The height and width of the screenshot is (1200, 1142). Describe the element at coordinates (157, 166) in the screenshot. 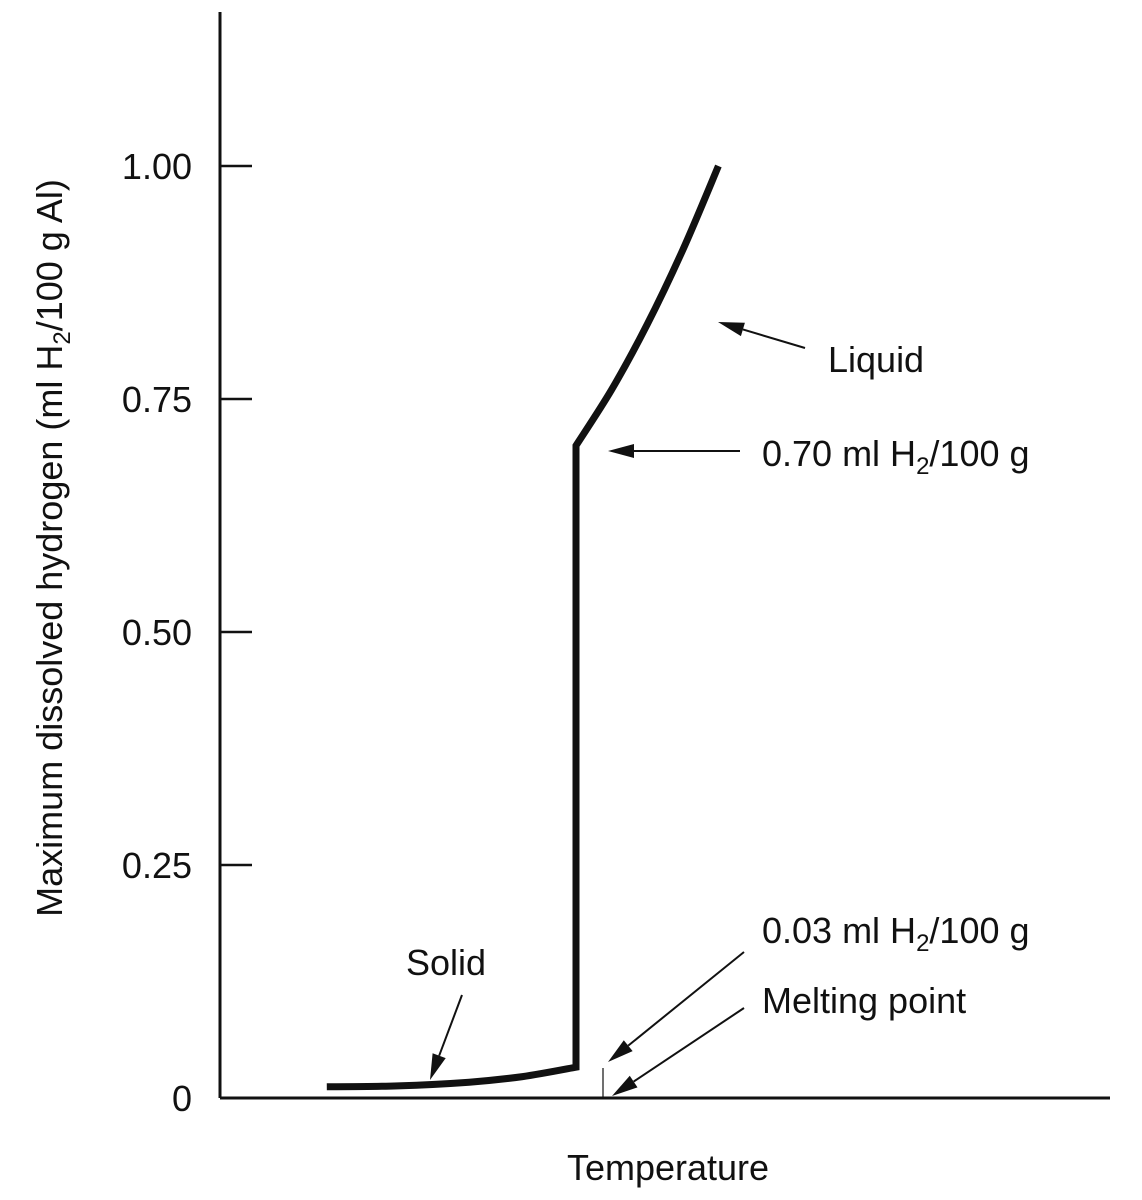

I see `y-tick-label-4: 1.00` at that location.